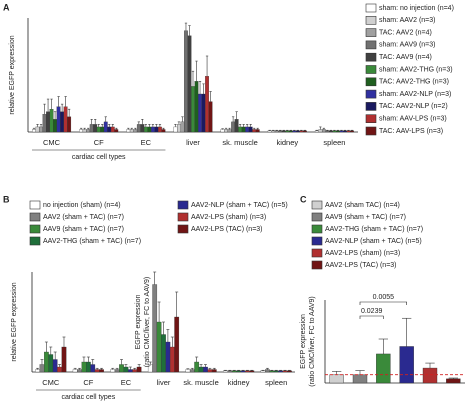 The height and width of the screenshot is (412, 474). I want to click on annotation: EGFP expression, so click(138, 322).